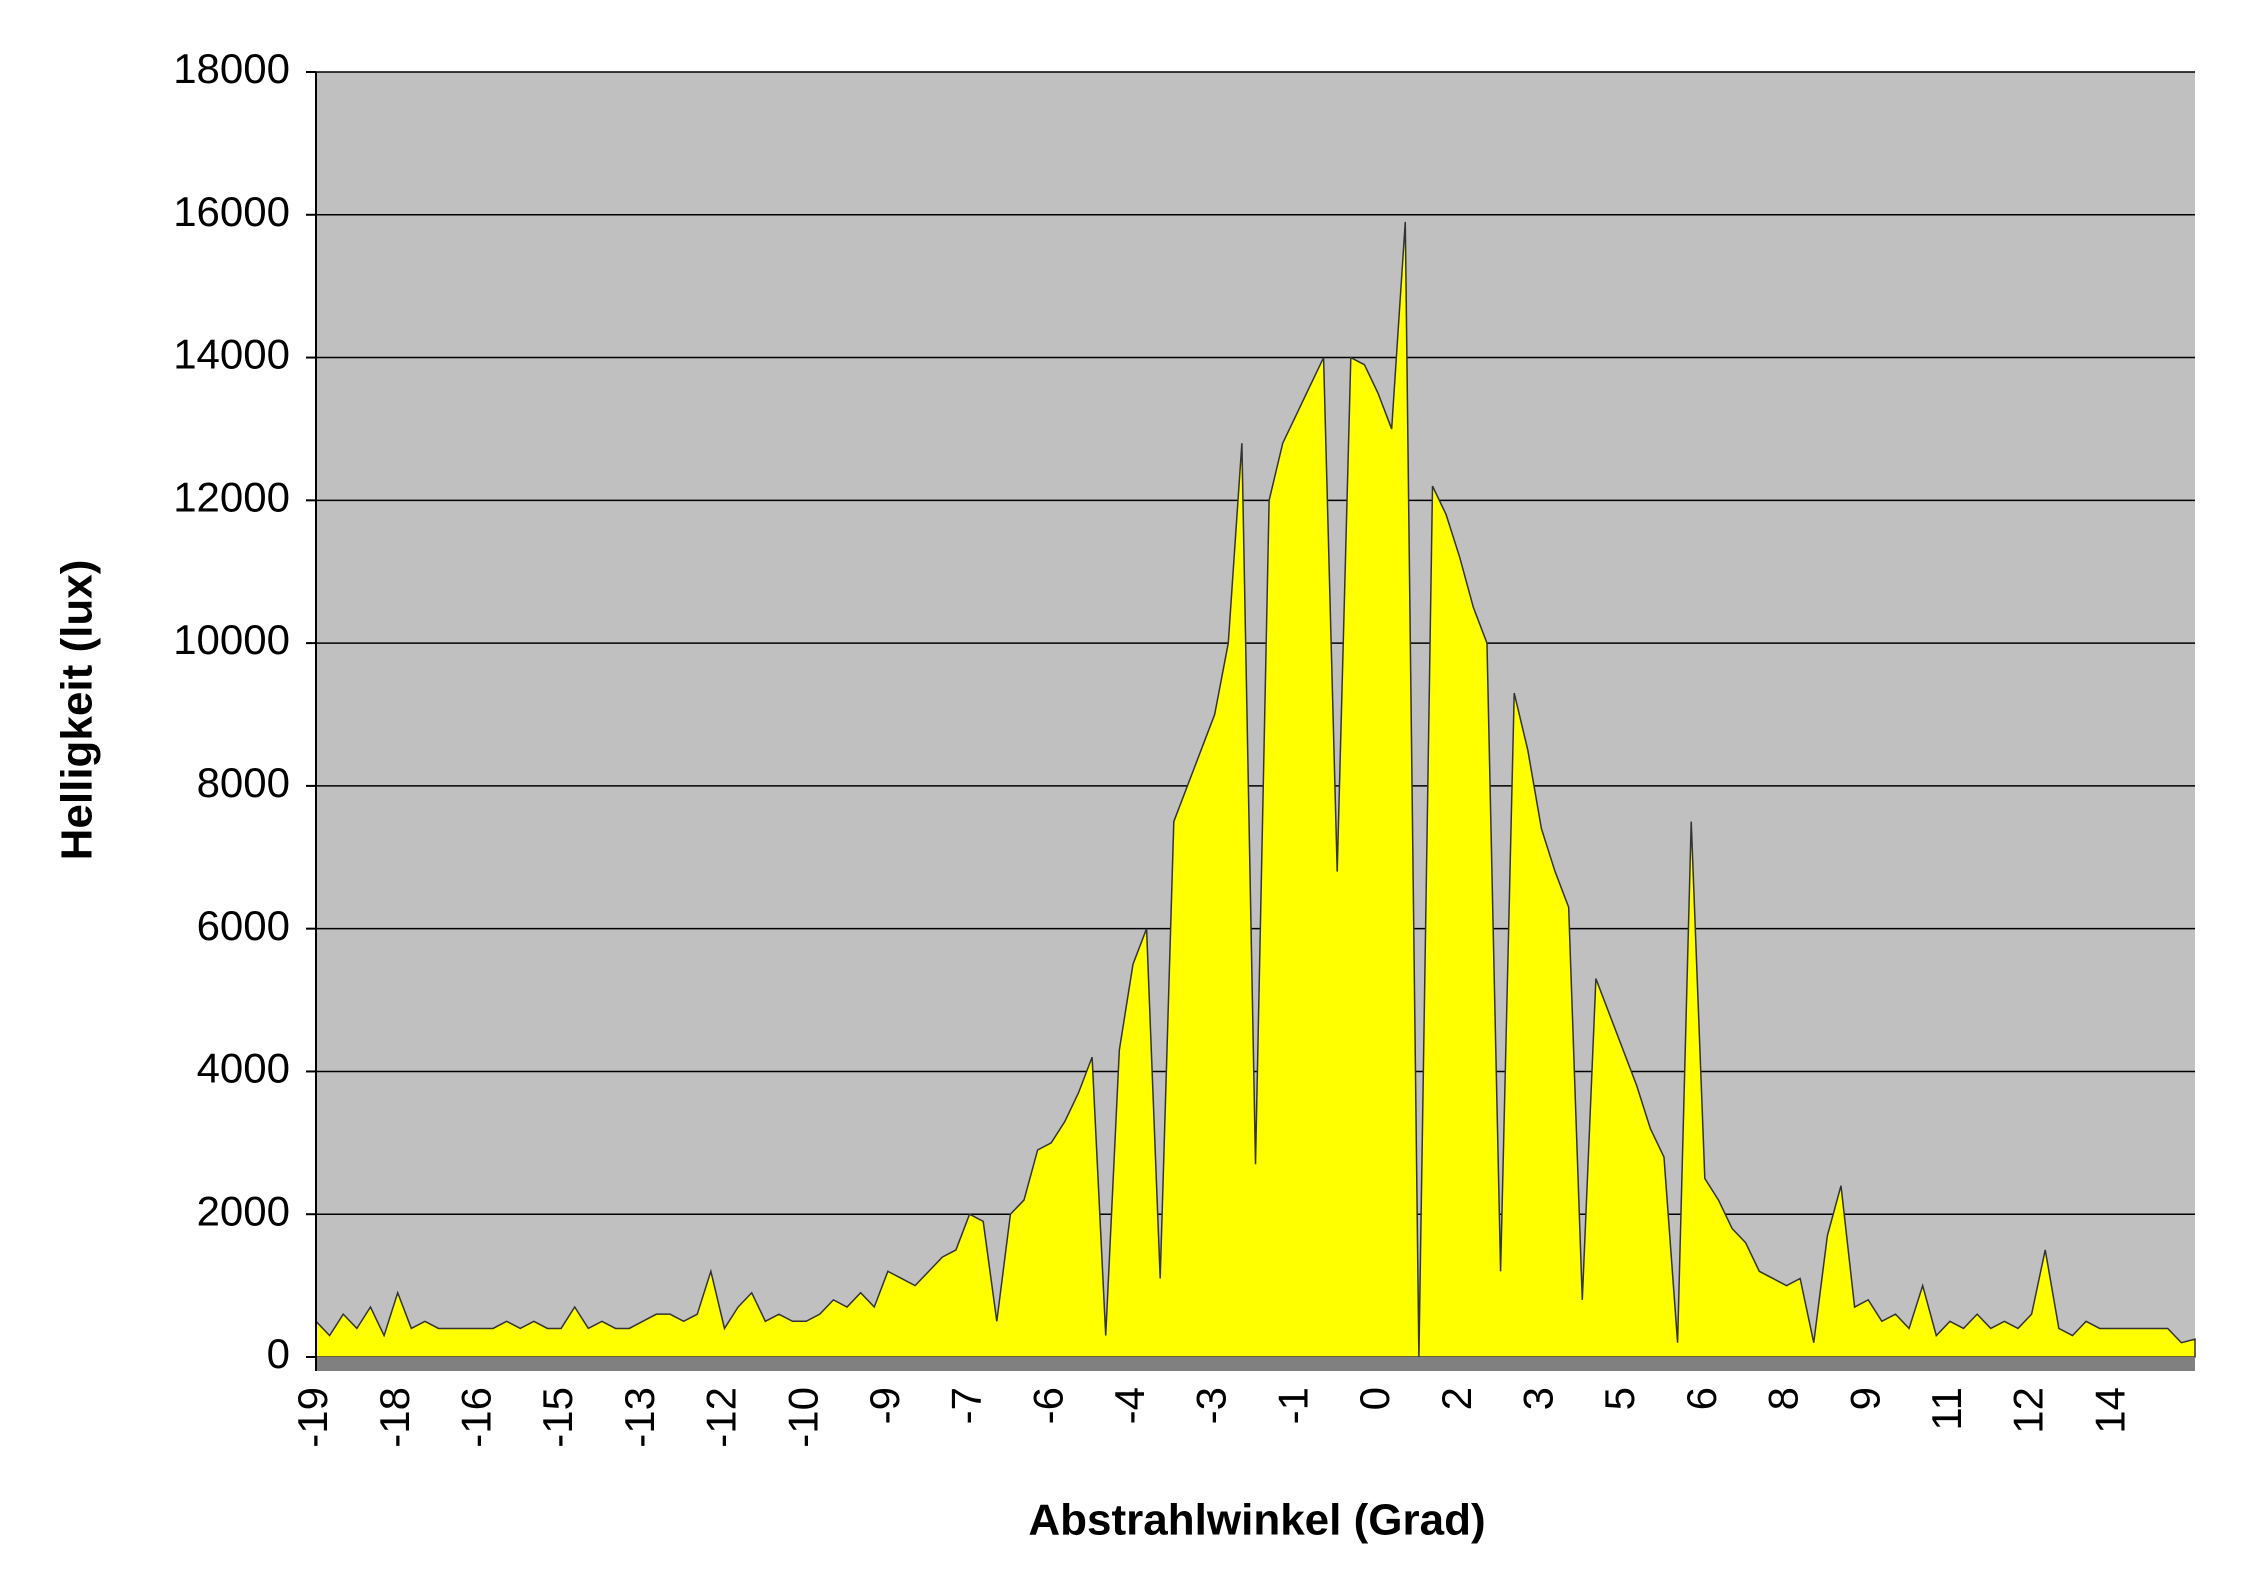 This screenshot has width=2244, height=1586. Describe the element at coordinates (1619, 1398) in the screenshot. I see `x-tick-label: 5` at that location.